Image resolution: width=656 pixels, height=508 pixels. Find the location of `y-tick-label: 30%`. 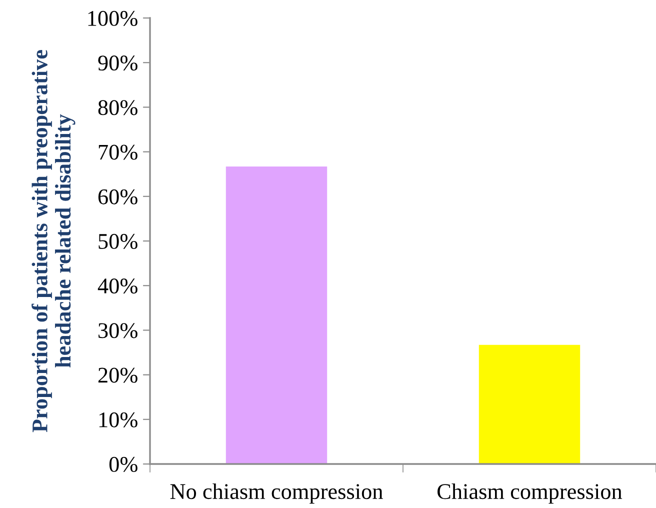

y-tick-label: 30% is located at coordinates (118, 330).